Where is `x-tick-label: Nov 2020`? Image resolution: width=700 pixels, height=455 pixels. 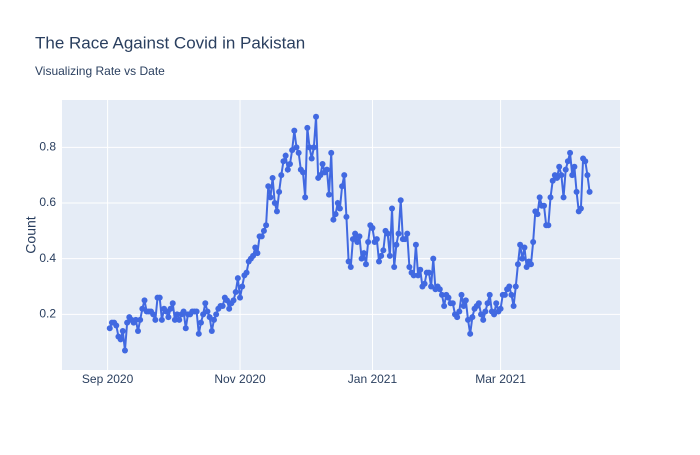
x-tick-label: Nov 2020 is located at coordinates (240, 379).